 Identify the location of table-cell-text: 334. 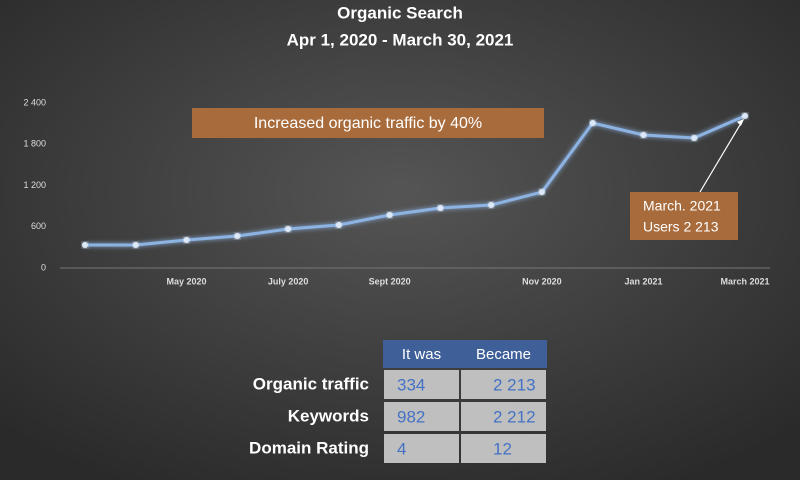
(411, 384).